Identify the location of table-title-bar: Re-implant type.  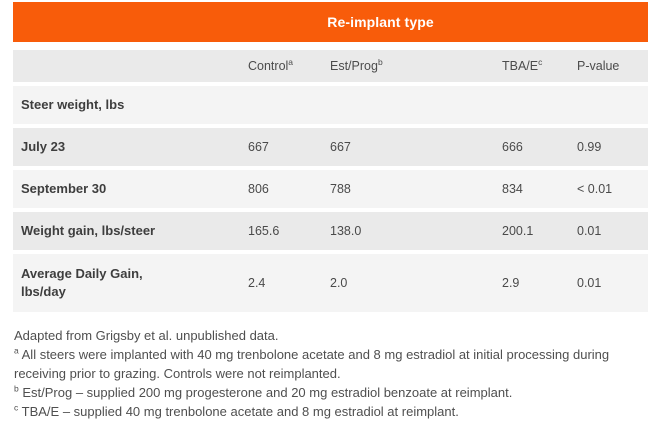
(330, 22).